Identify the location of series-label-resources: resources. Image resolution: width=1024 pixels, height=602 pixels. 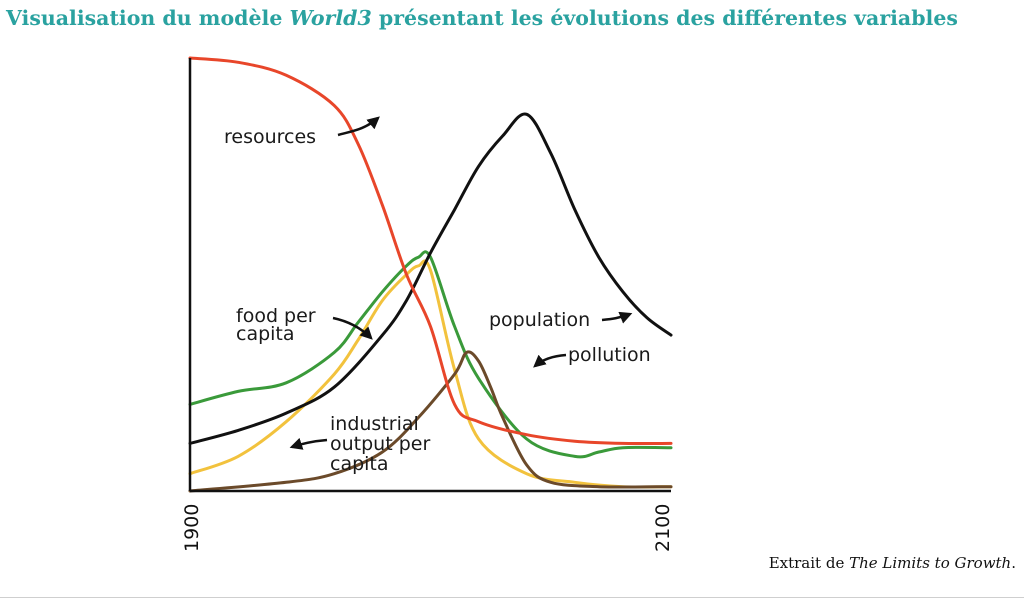
(270, 137).